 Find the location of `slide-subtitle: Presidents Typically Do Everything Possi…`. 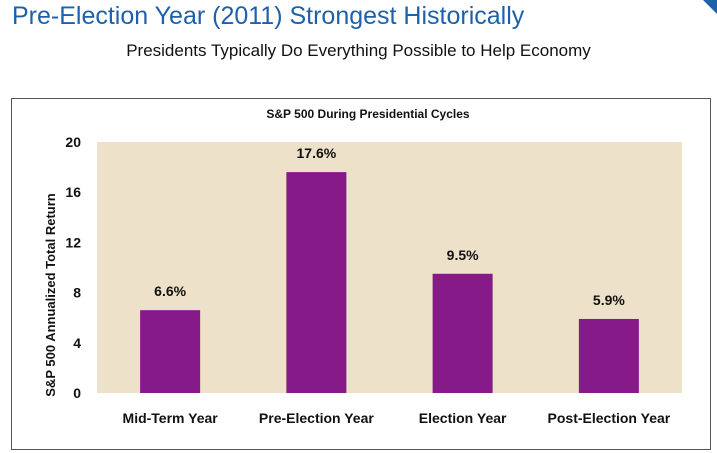

slide-subtitle: Presidents Typically Do Everything Possi… is located at coordinates (358, 50).